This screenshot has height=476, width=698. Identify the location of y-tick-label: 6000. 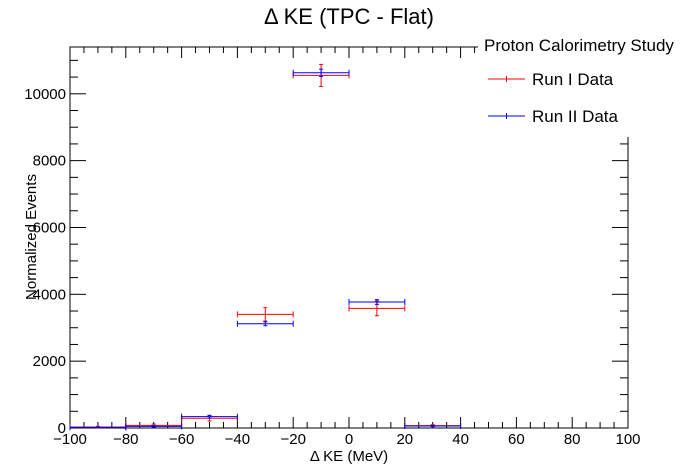
(49, 227).